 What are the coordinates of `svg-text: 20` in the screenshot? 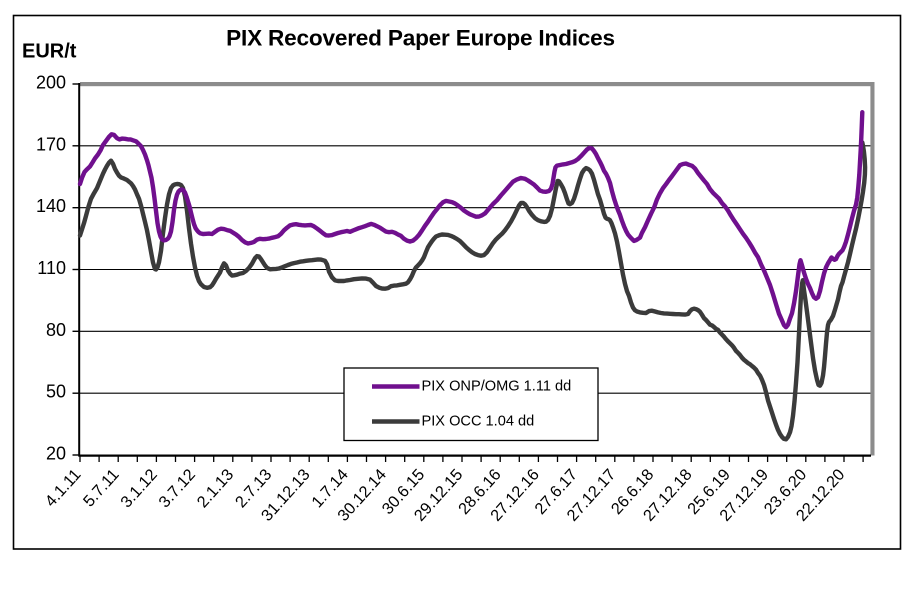 It's located at (56, 454).